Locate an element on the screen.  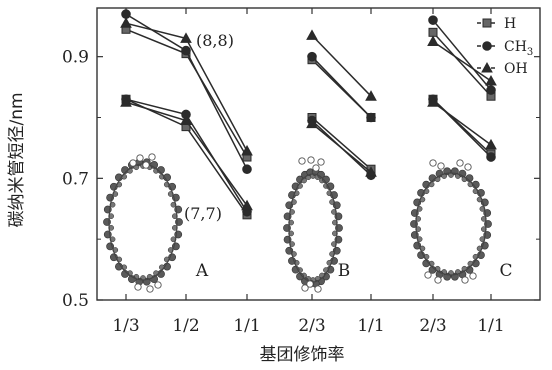
legend: H CH3 OH is located at coordinates (505, 46).